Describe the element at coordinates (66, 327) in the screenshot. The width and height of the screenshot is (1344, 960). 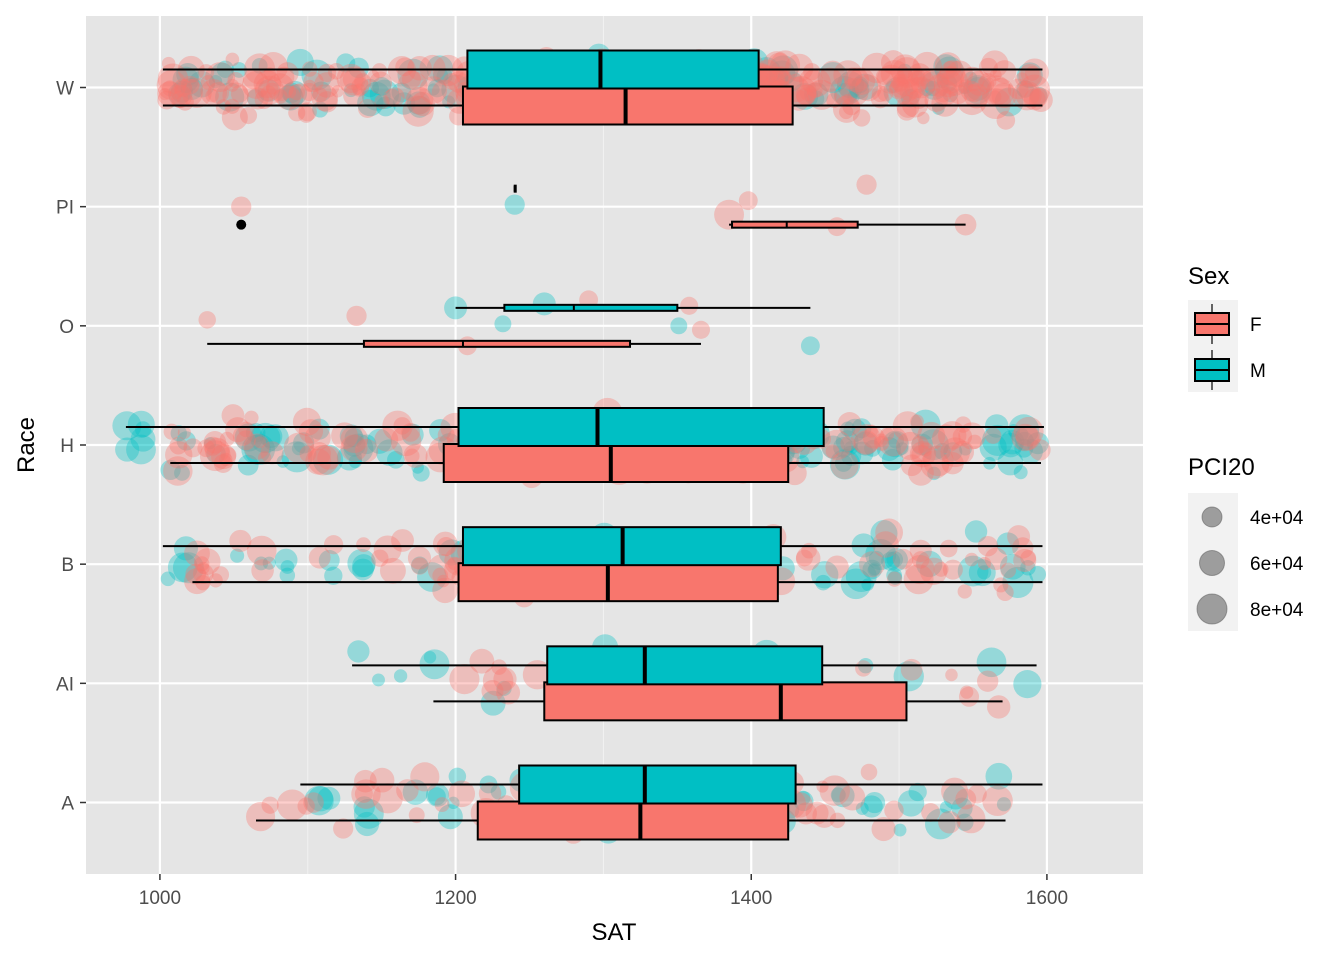
I see `y-tick-label: O` at that location.